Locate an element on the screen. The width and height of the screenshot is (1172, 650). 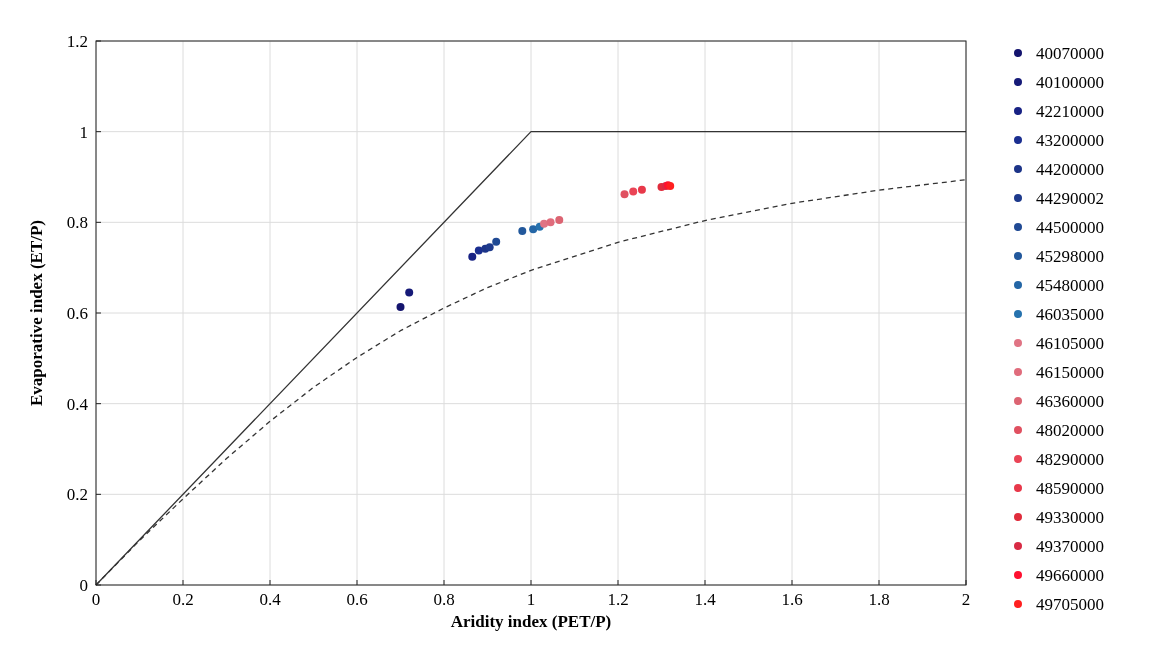
y-tick-label: 0.4 is located at coordinates (77, 404).